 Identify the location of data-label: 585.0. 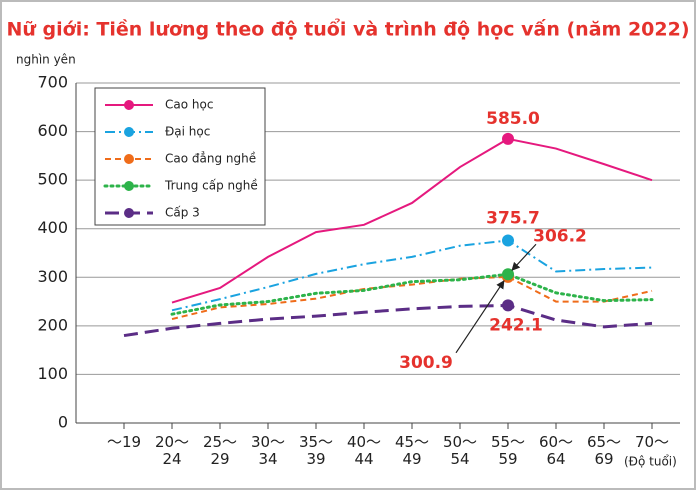
(513, 119).